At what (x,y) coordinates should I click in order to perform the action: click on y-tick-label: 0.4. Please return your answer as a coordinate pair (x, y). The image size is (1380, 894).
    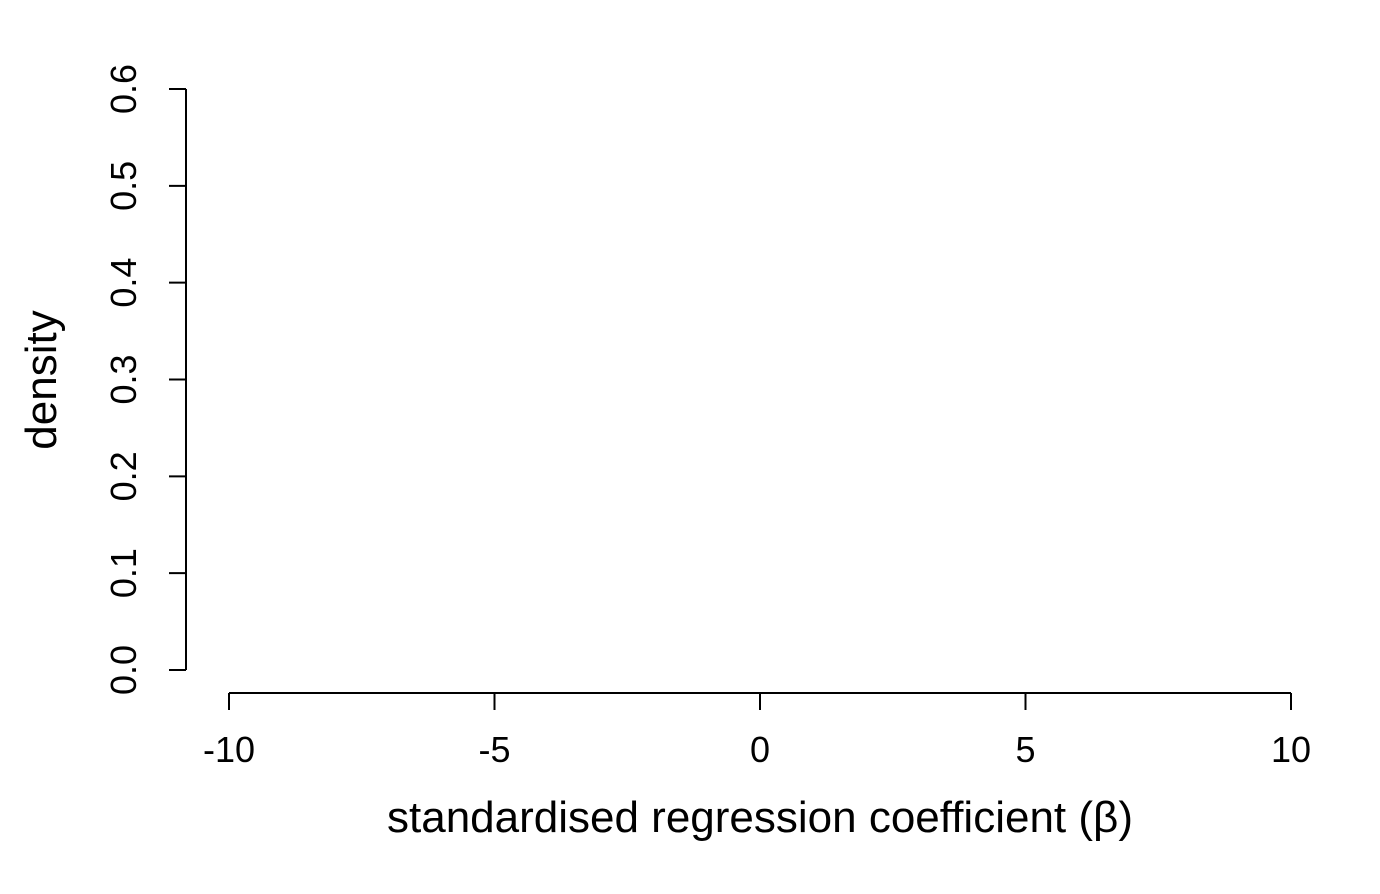
    Looking at the image, I should click on (123, 283).